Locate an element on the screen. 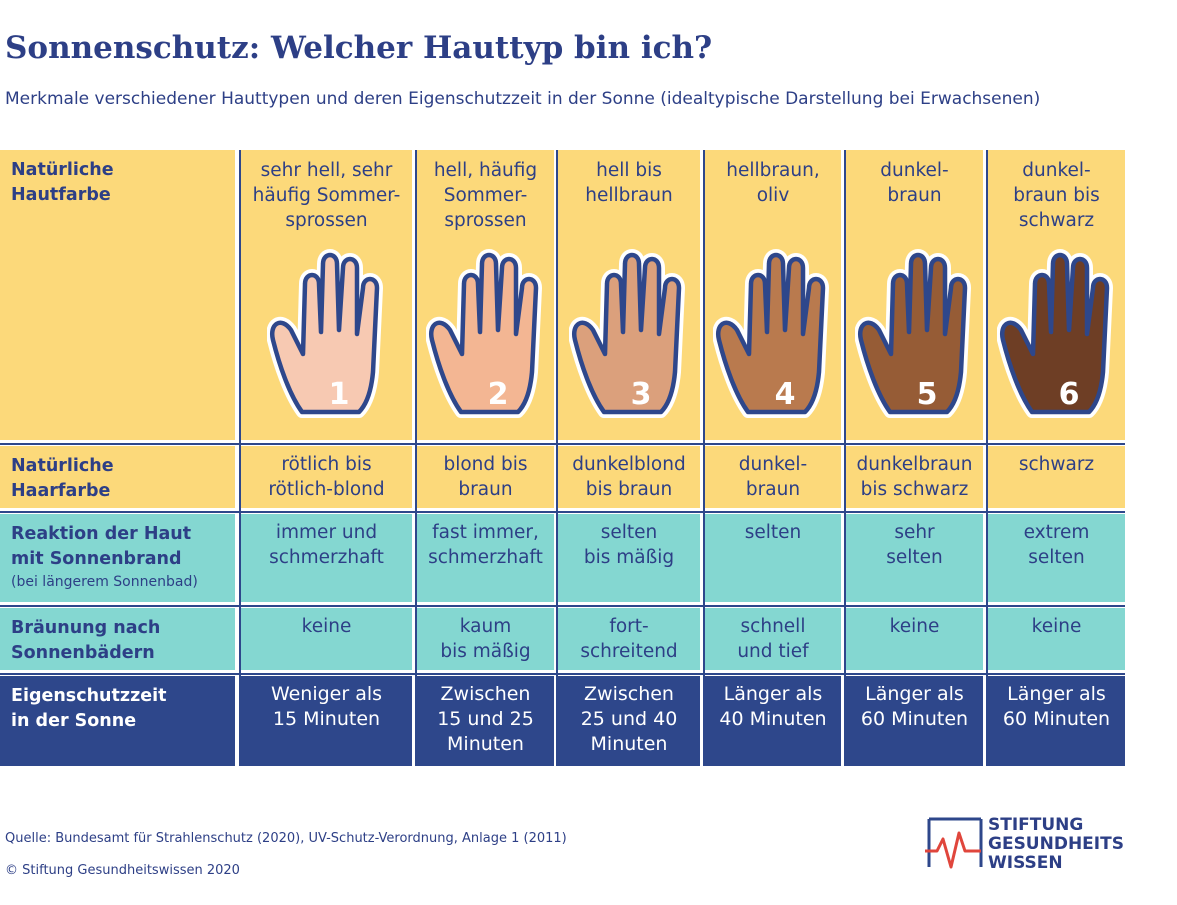  protection-text-line: 25 und 40 is located at coordinates (629, 719).